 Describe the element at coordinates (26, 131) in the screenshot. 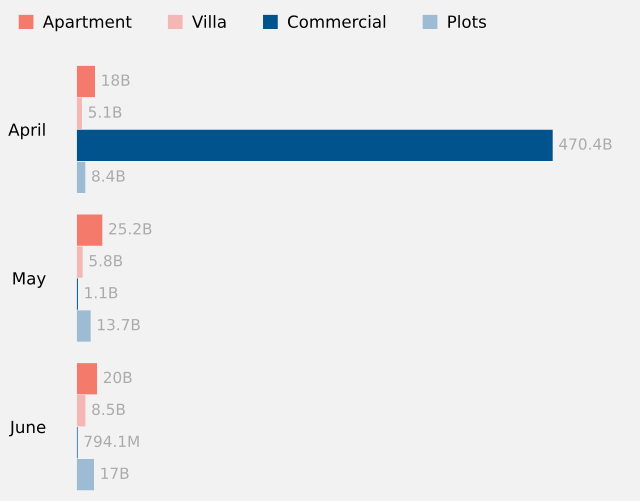

I see `y-tick-label: April` at that location.